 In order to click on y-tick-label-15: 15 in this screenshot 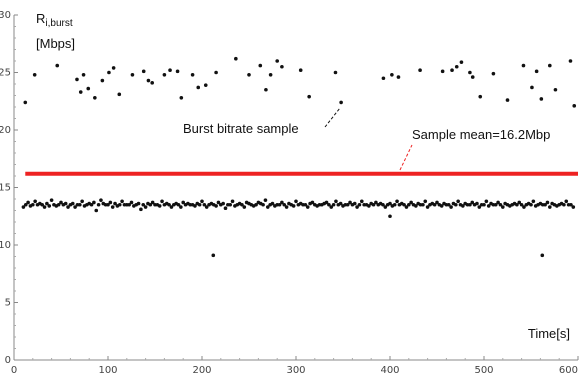, I will do `click(5, 188)`.